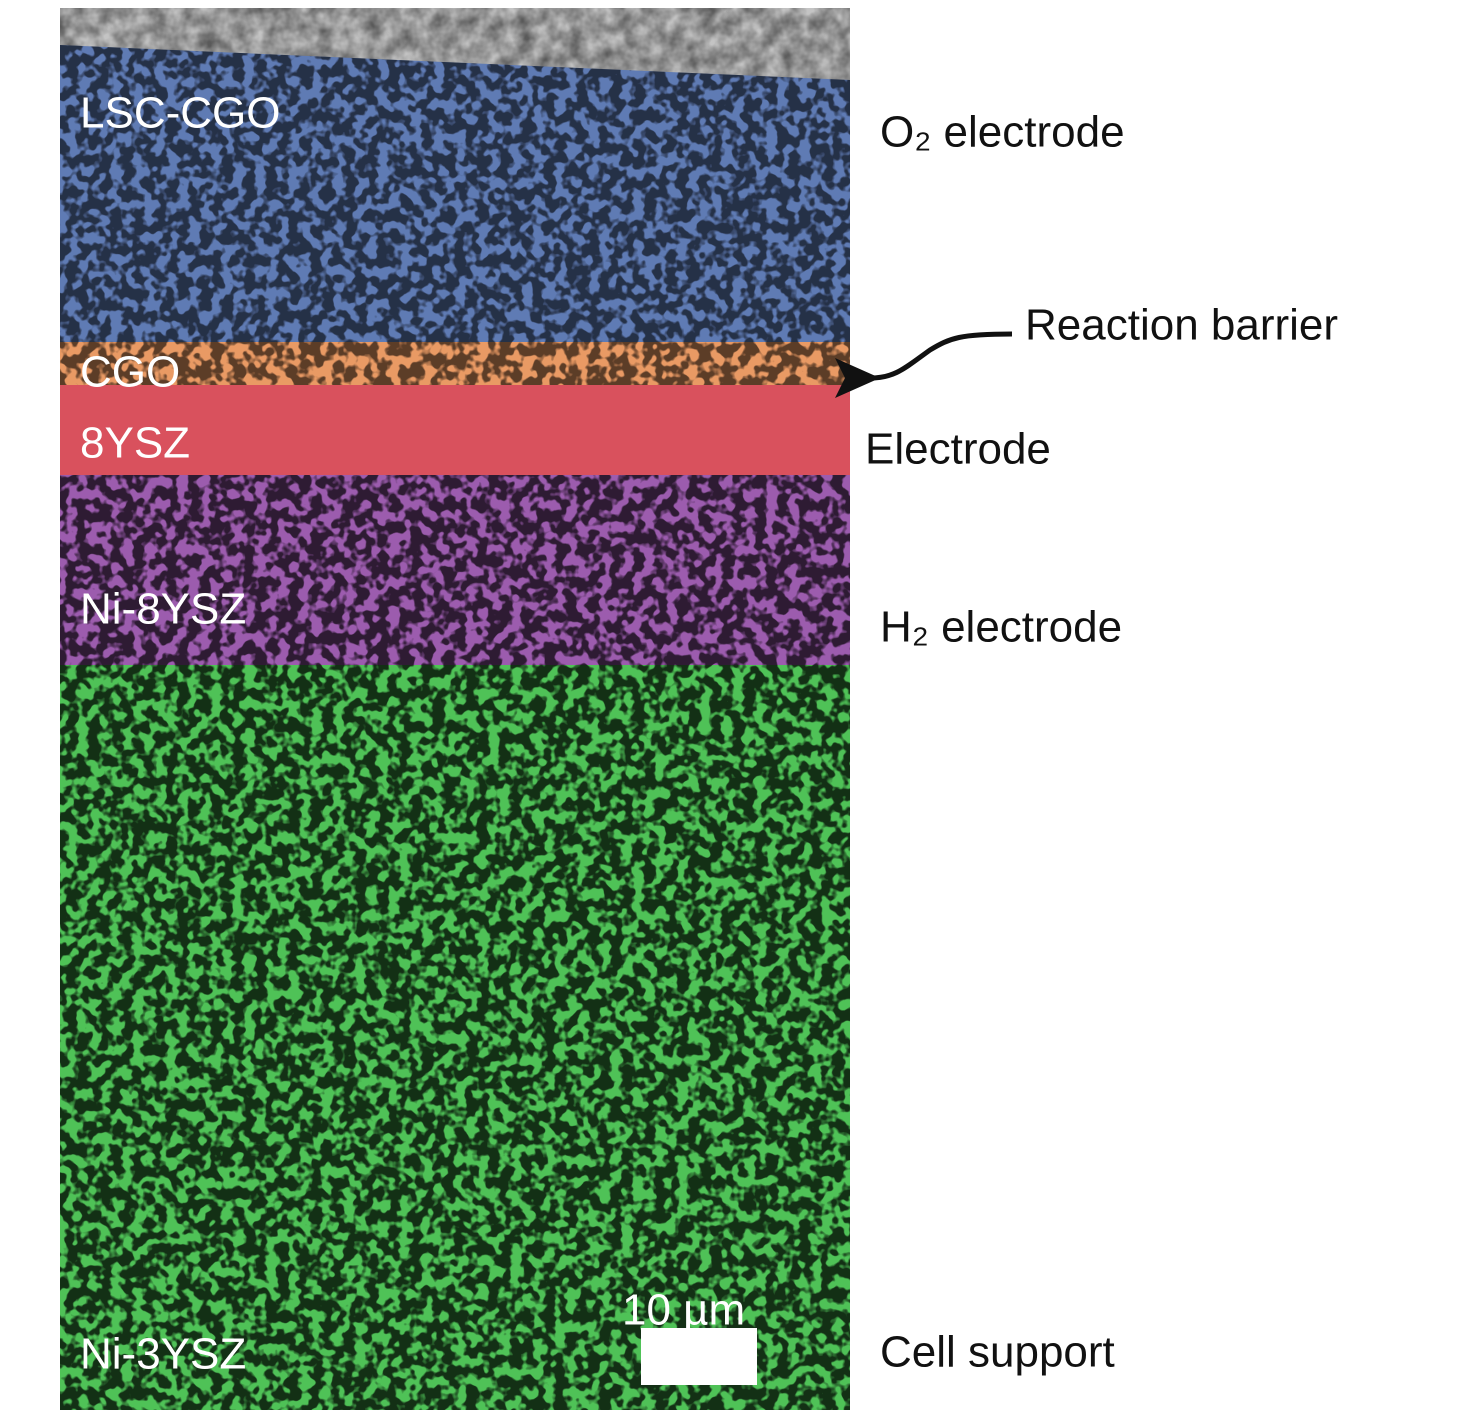  Describe the element at coordinates (923, 365) in the screenshot. I see `arrow` at that location.